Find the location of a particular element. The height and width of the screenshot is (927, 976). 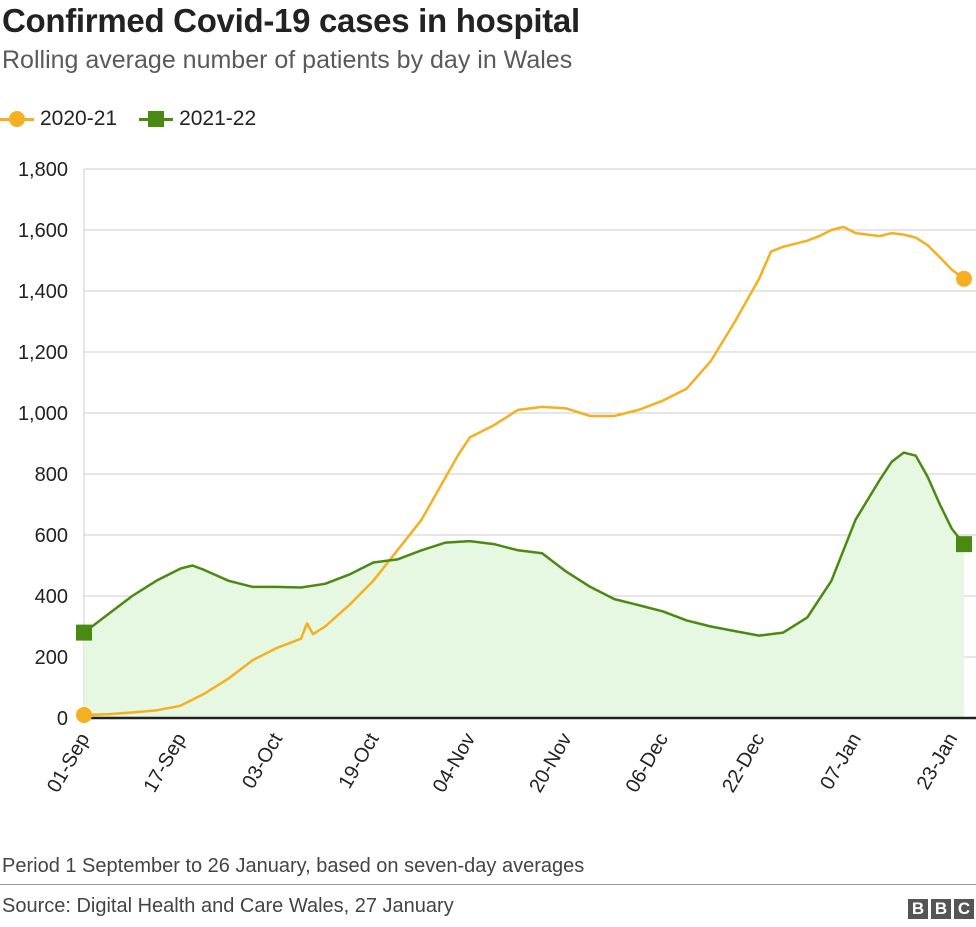

x-tick-label: 04-Nov is located at coordinates (454, 763).